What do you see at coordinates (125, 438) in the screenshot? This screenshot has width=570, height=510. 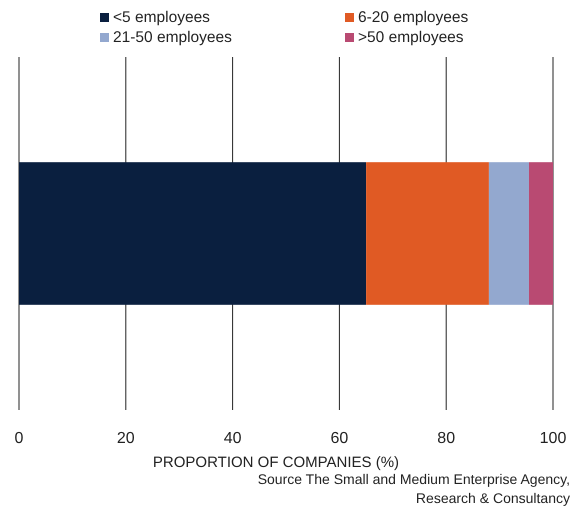 I see `x-tick-label: 20` at bounding box center [125, 438].